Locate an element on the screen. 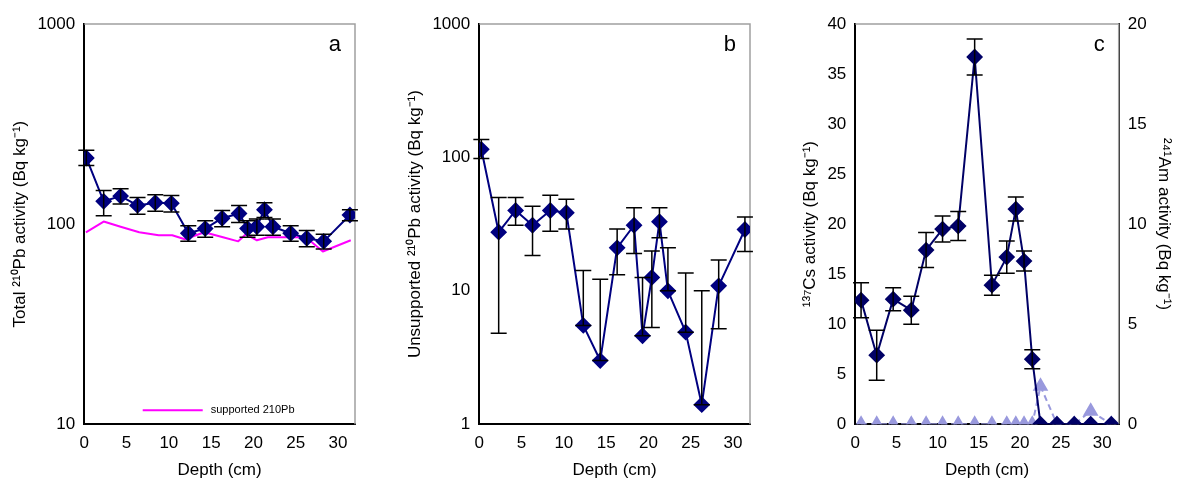  y-axis-title: ¹³⁷Cs activity (Bq kg⁻¹) is located at coordinates (809, 224).